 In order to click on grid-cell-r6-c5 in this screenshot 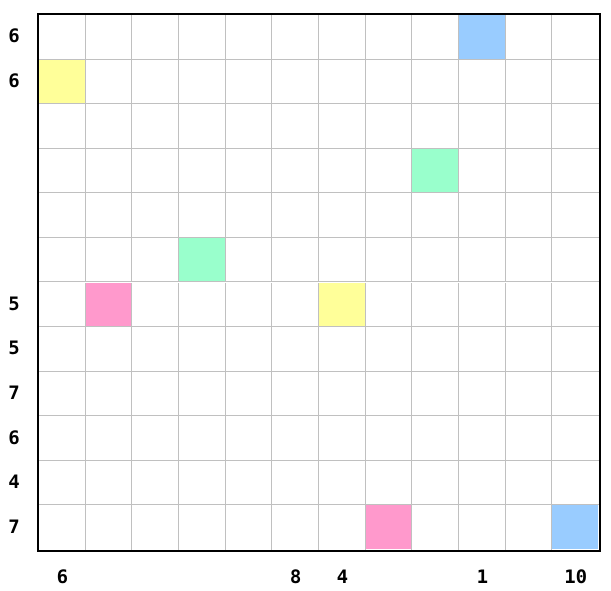, I will do `click(295, 305)`.